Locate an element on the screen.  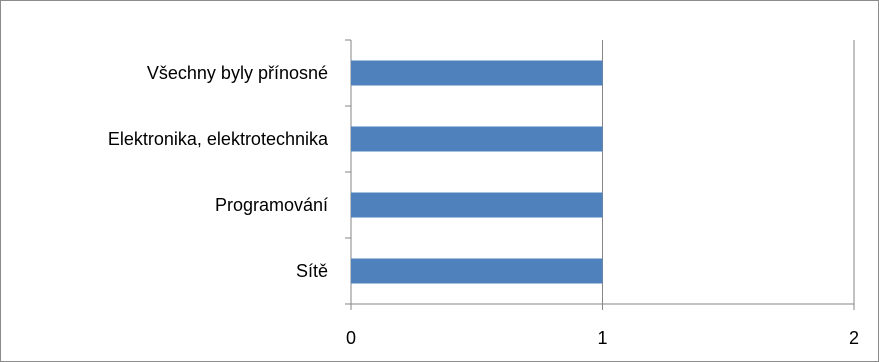
category-label: Programování is located at coordinates (271, 205).